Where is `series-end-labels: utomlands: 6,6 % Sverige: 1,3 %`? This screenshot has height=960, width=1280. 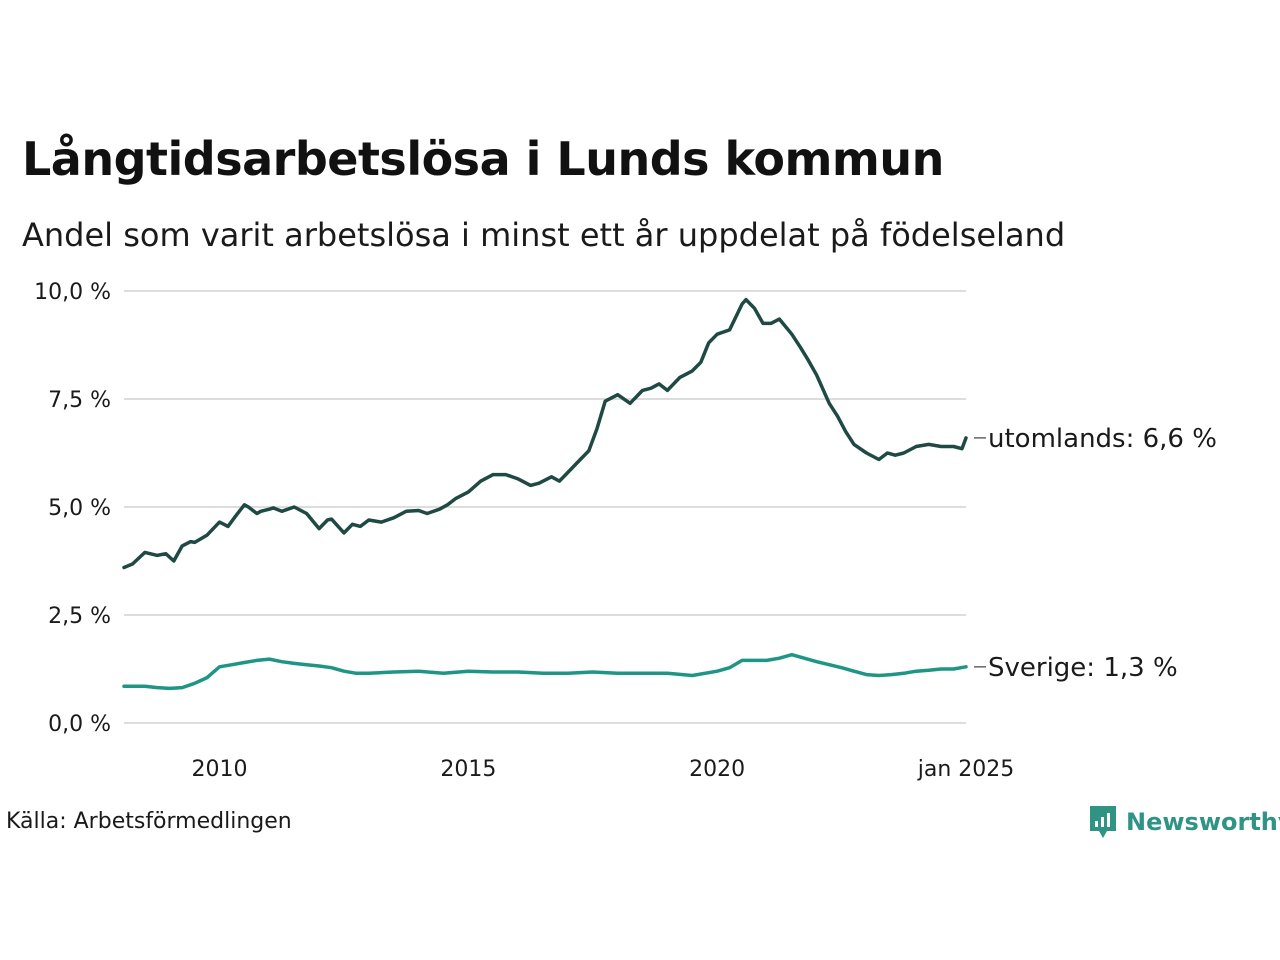 series-end-labels: utomlands: 6,6 % Sverige: 1,3 % is located at coordinates (1095, 553).